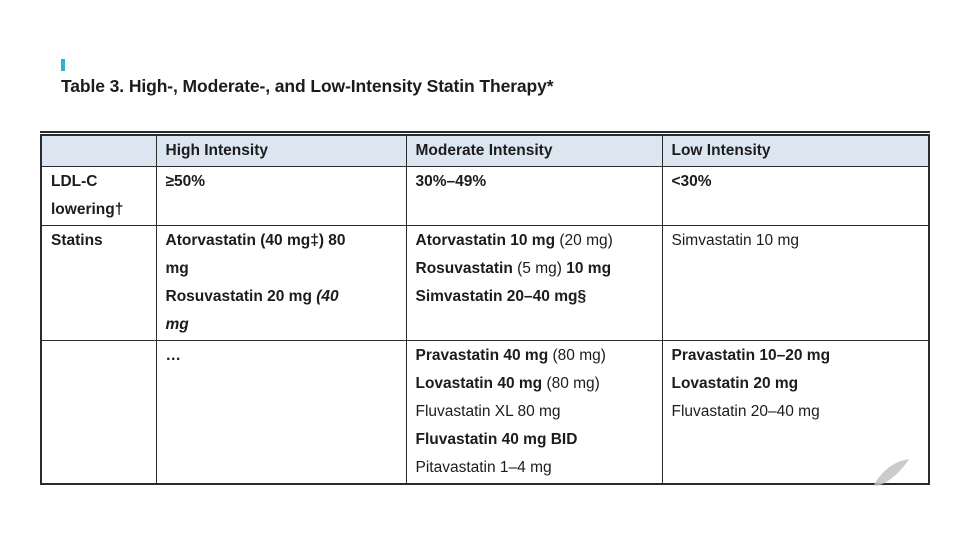  Describe the element at coordinates (534, 150) in the screenshot. I see `col-header-moderate-intensity: Moderate Intensity` at that location.